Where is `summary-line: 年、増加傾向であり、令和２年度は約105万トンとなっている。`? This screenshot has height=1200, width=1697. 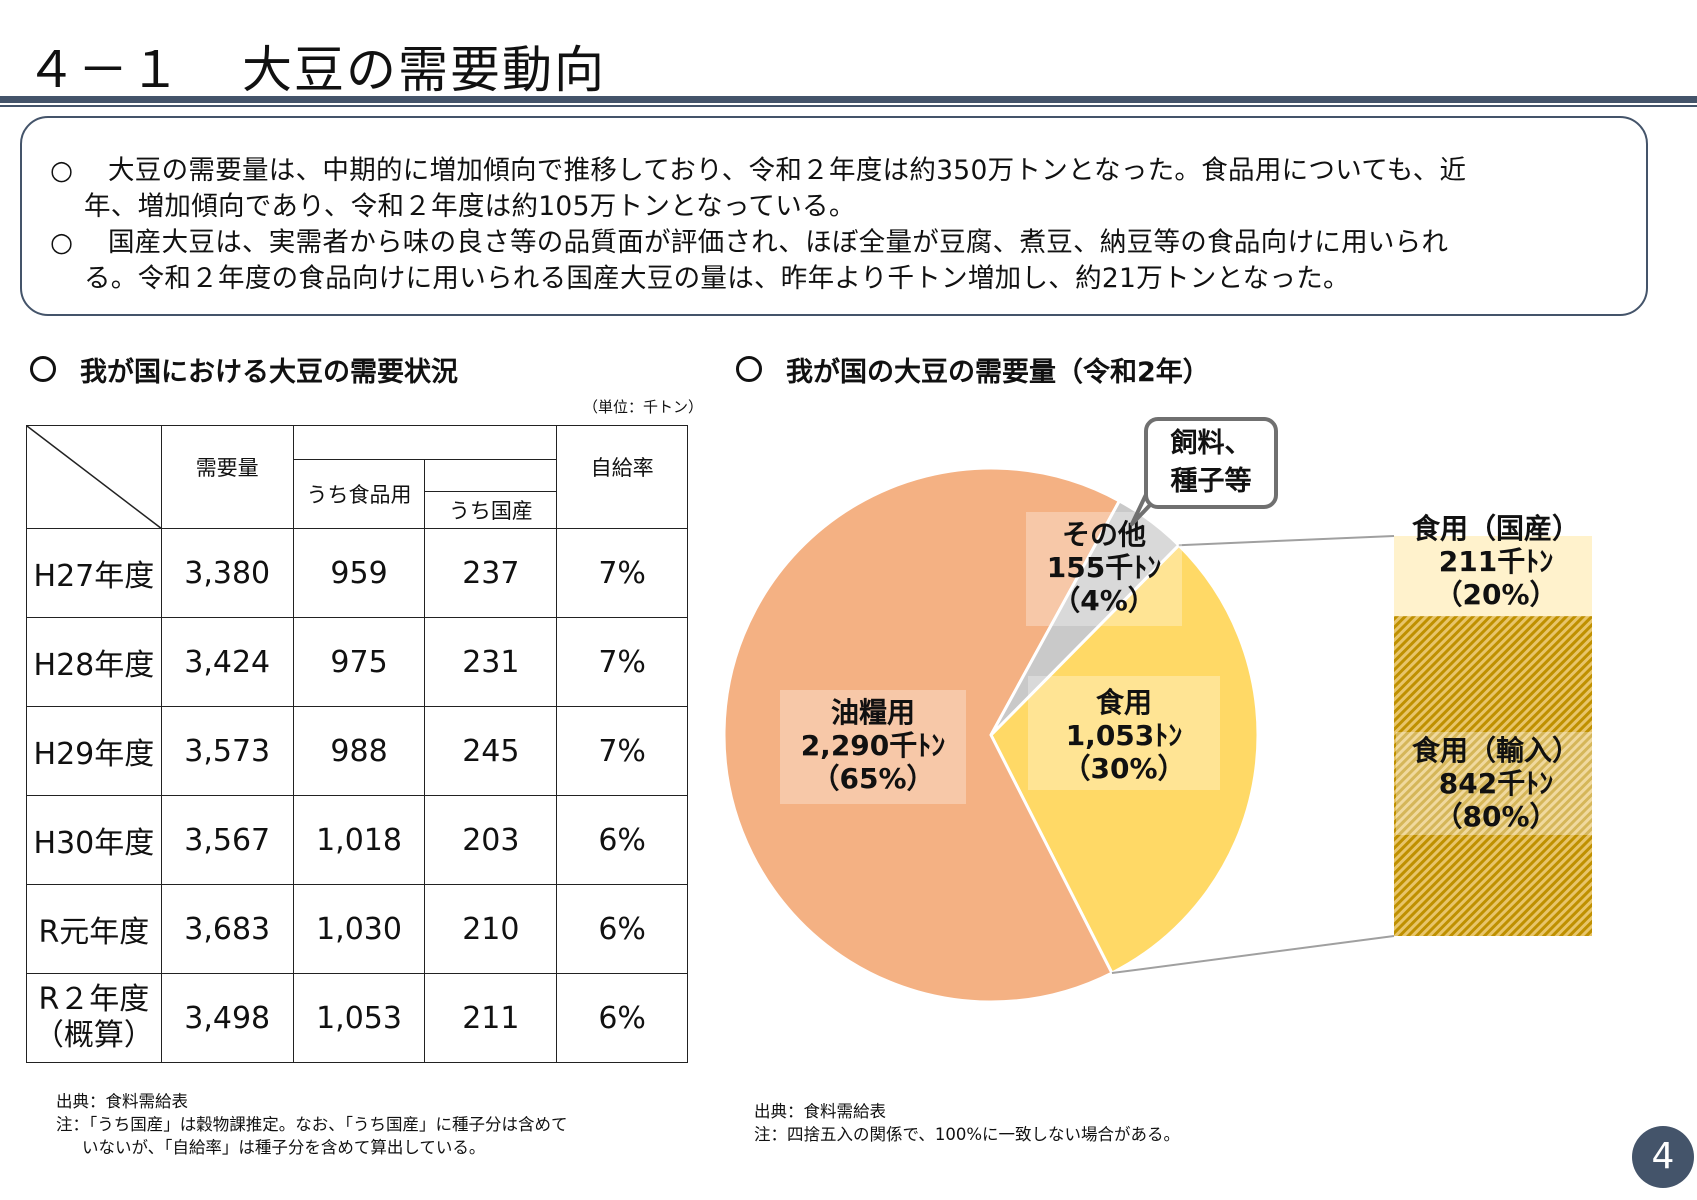 summary-line: 年、増加傾向であり、令和２年度は約105万トンとなっている。 is located at coordinates (470, 206).